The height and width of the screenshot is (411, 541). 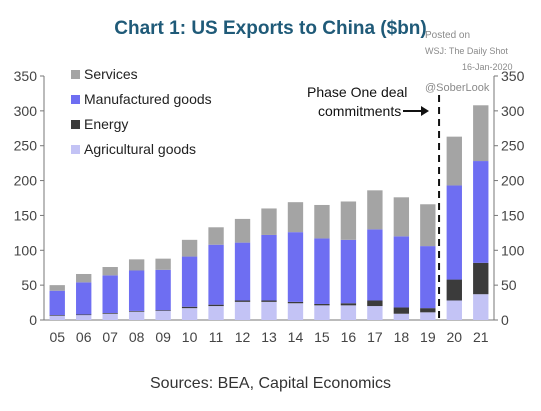 I want to click on x-tick-label: 12, so click(x=243, y=337).